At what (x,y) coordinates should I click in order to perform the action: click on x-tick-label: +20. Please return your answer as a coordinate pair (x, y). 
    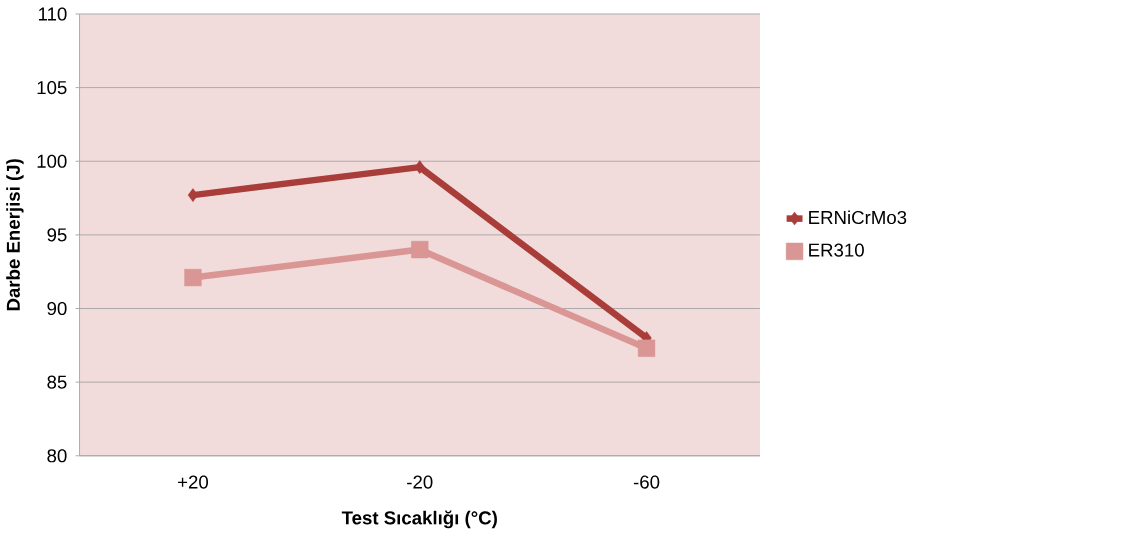
    Looking at the image, I should click on (193, 482).